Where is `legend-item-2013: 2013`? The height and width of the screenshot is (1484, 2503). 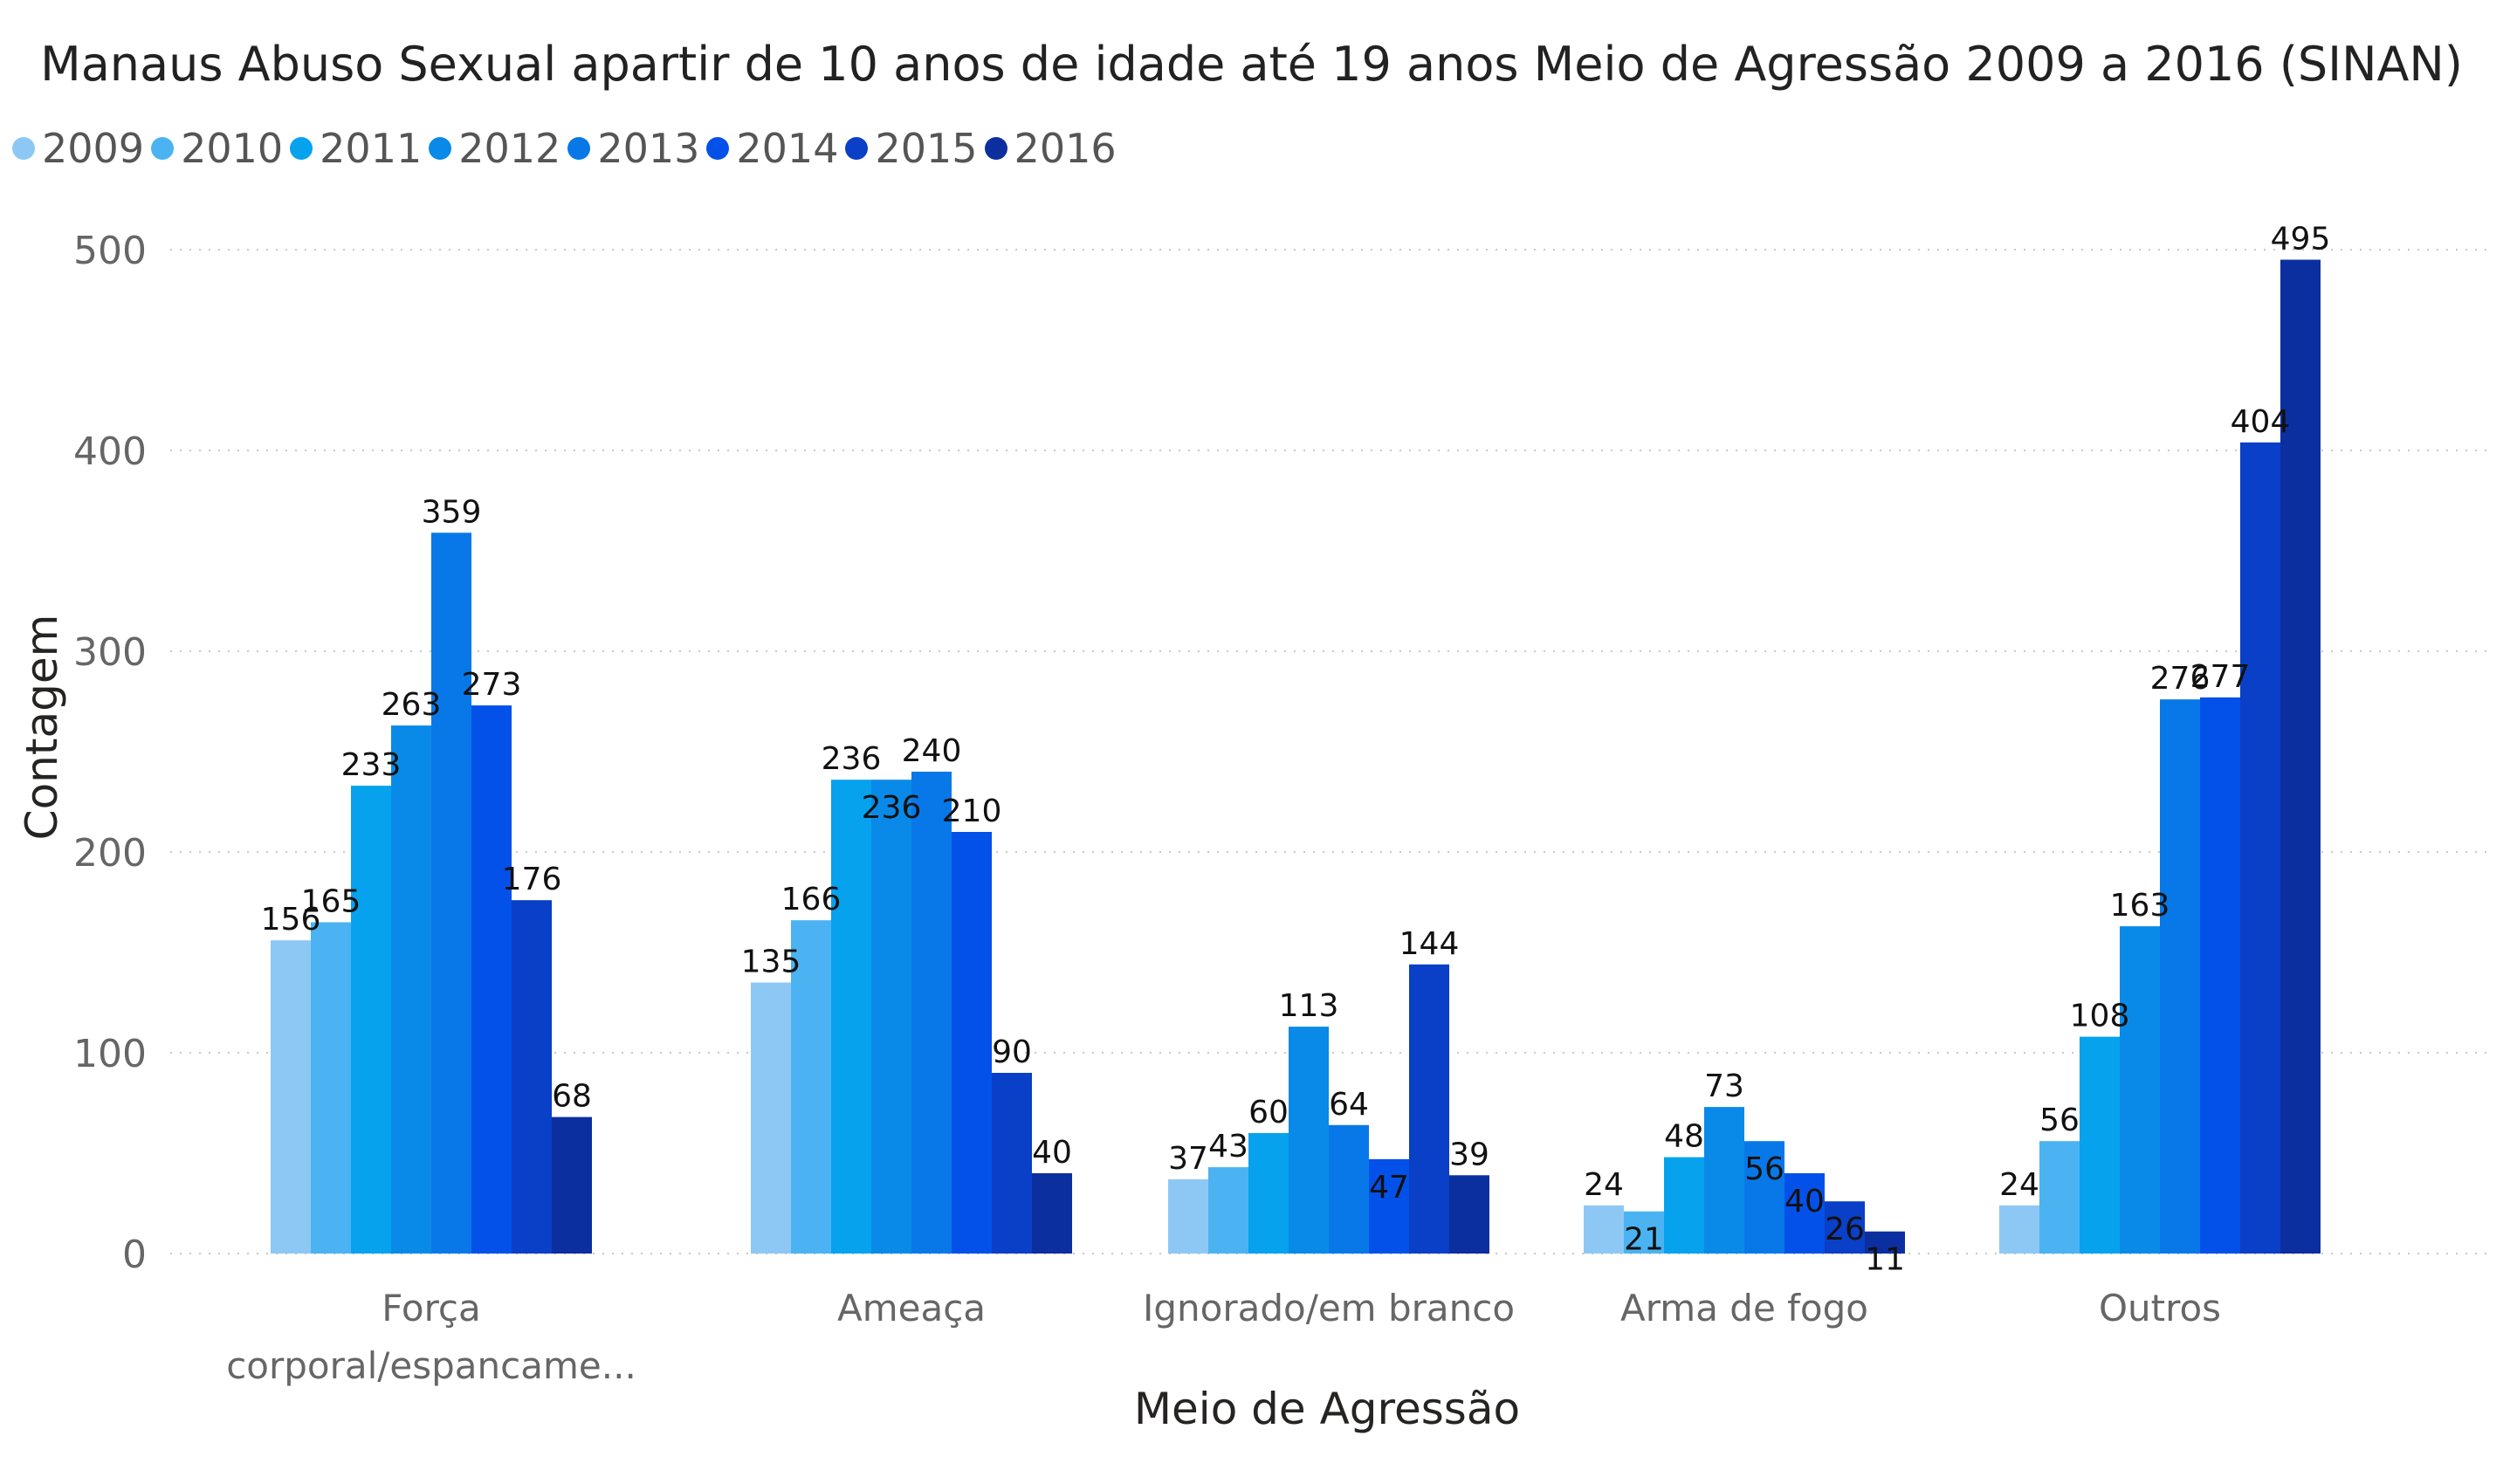
legend-item-2013: 2013 is located at coordinates (633, 148).